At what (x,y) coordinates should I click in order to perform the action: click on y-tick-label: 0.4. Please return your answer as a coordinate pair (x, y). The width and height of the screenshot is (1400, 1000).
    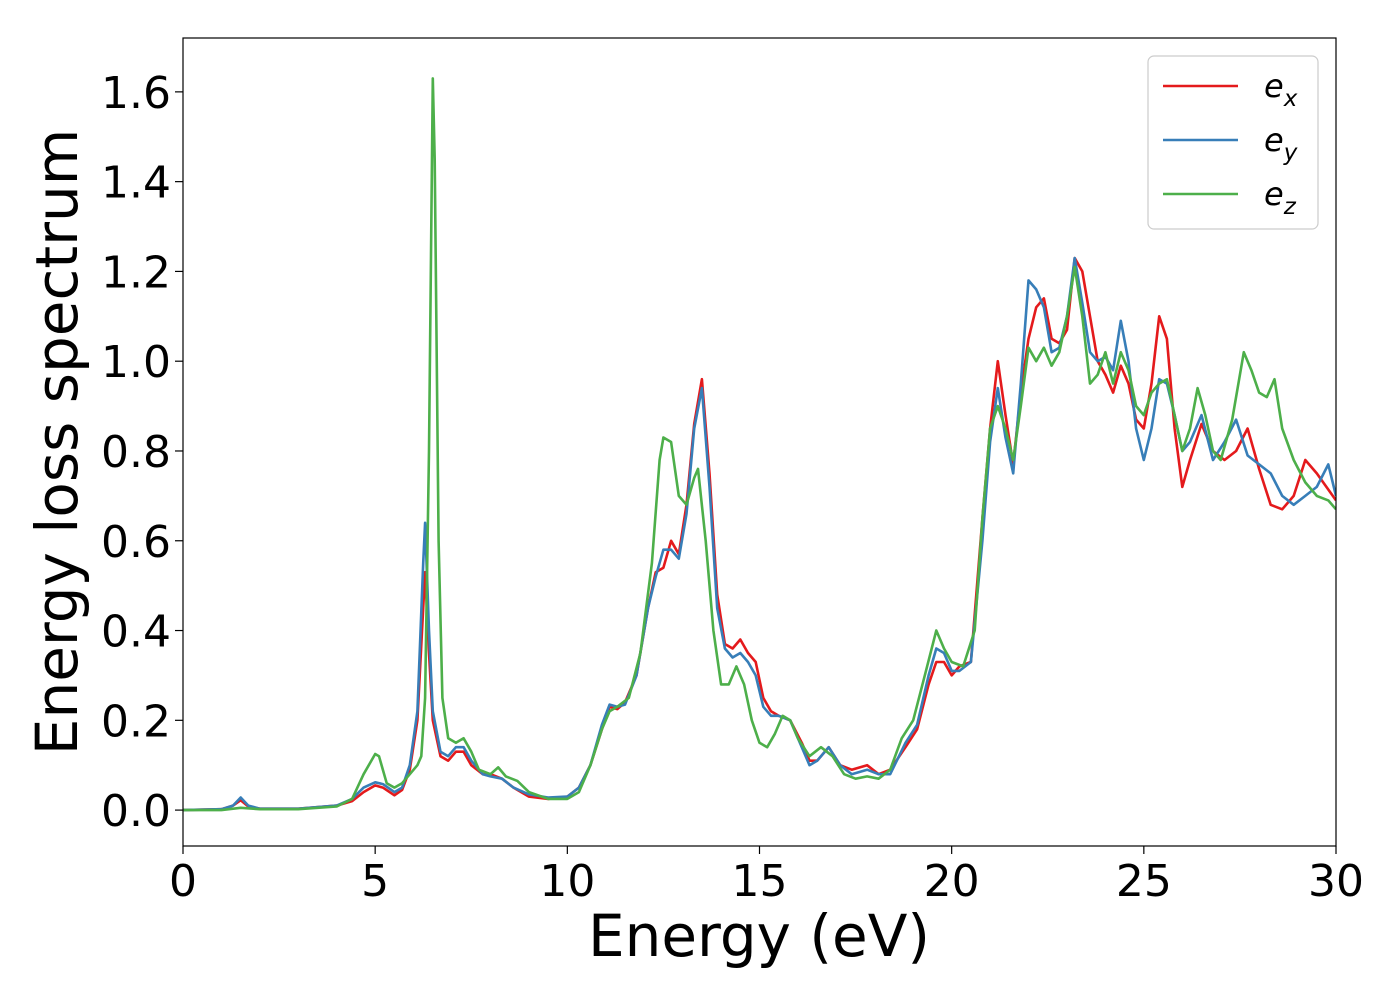
    Looking at the image, I should click on (136, 632).